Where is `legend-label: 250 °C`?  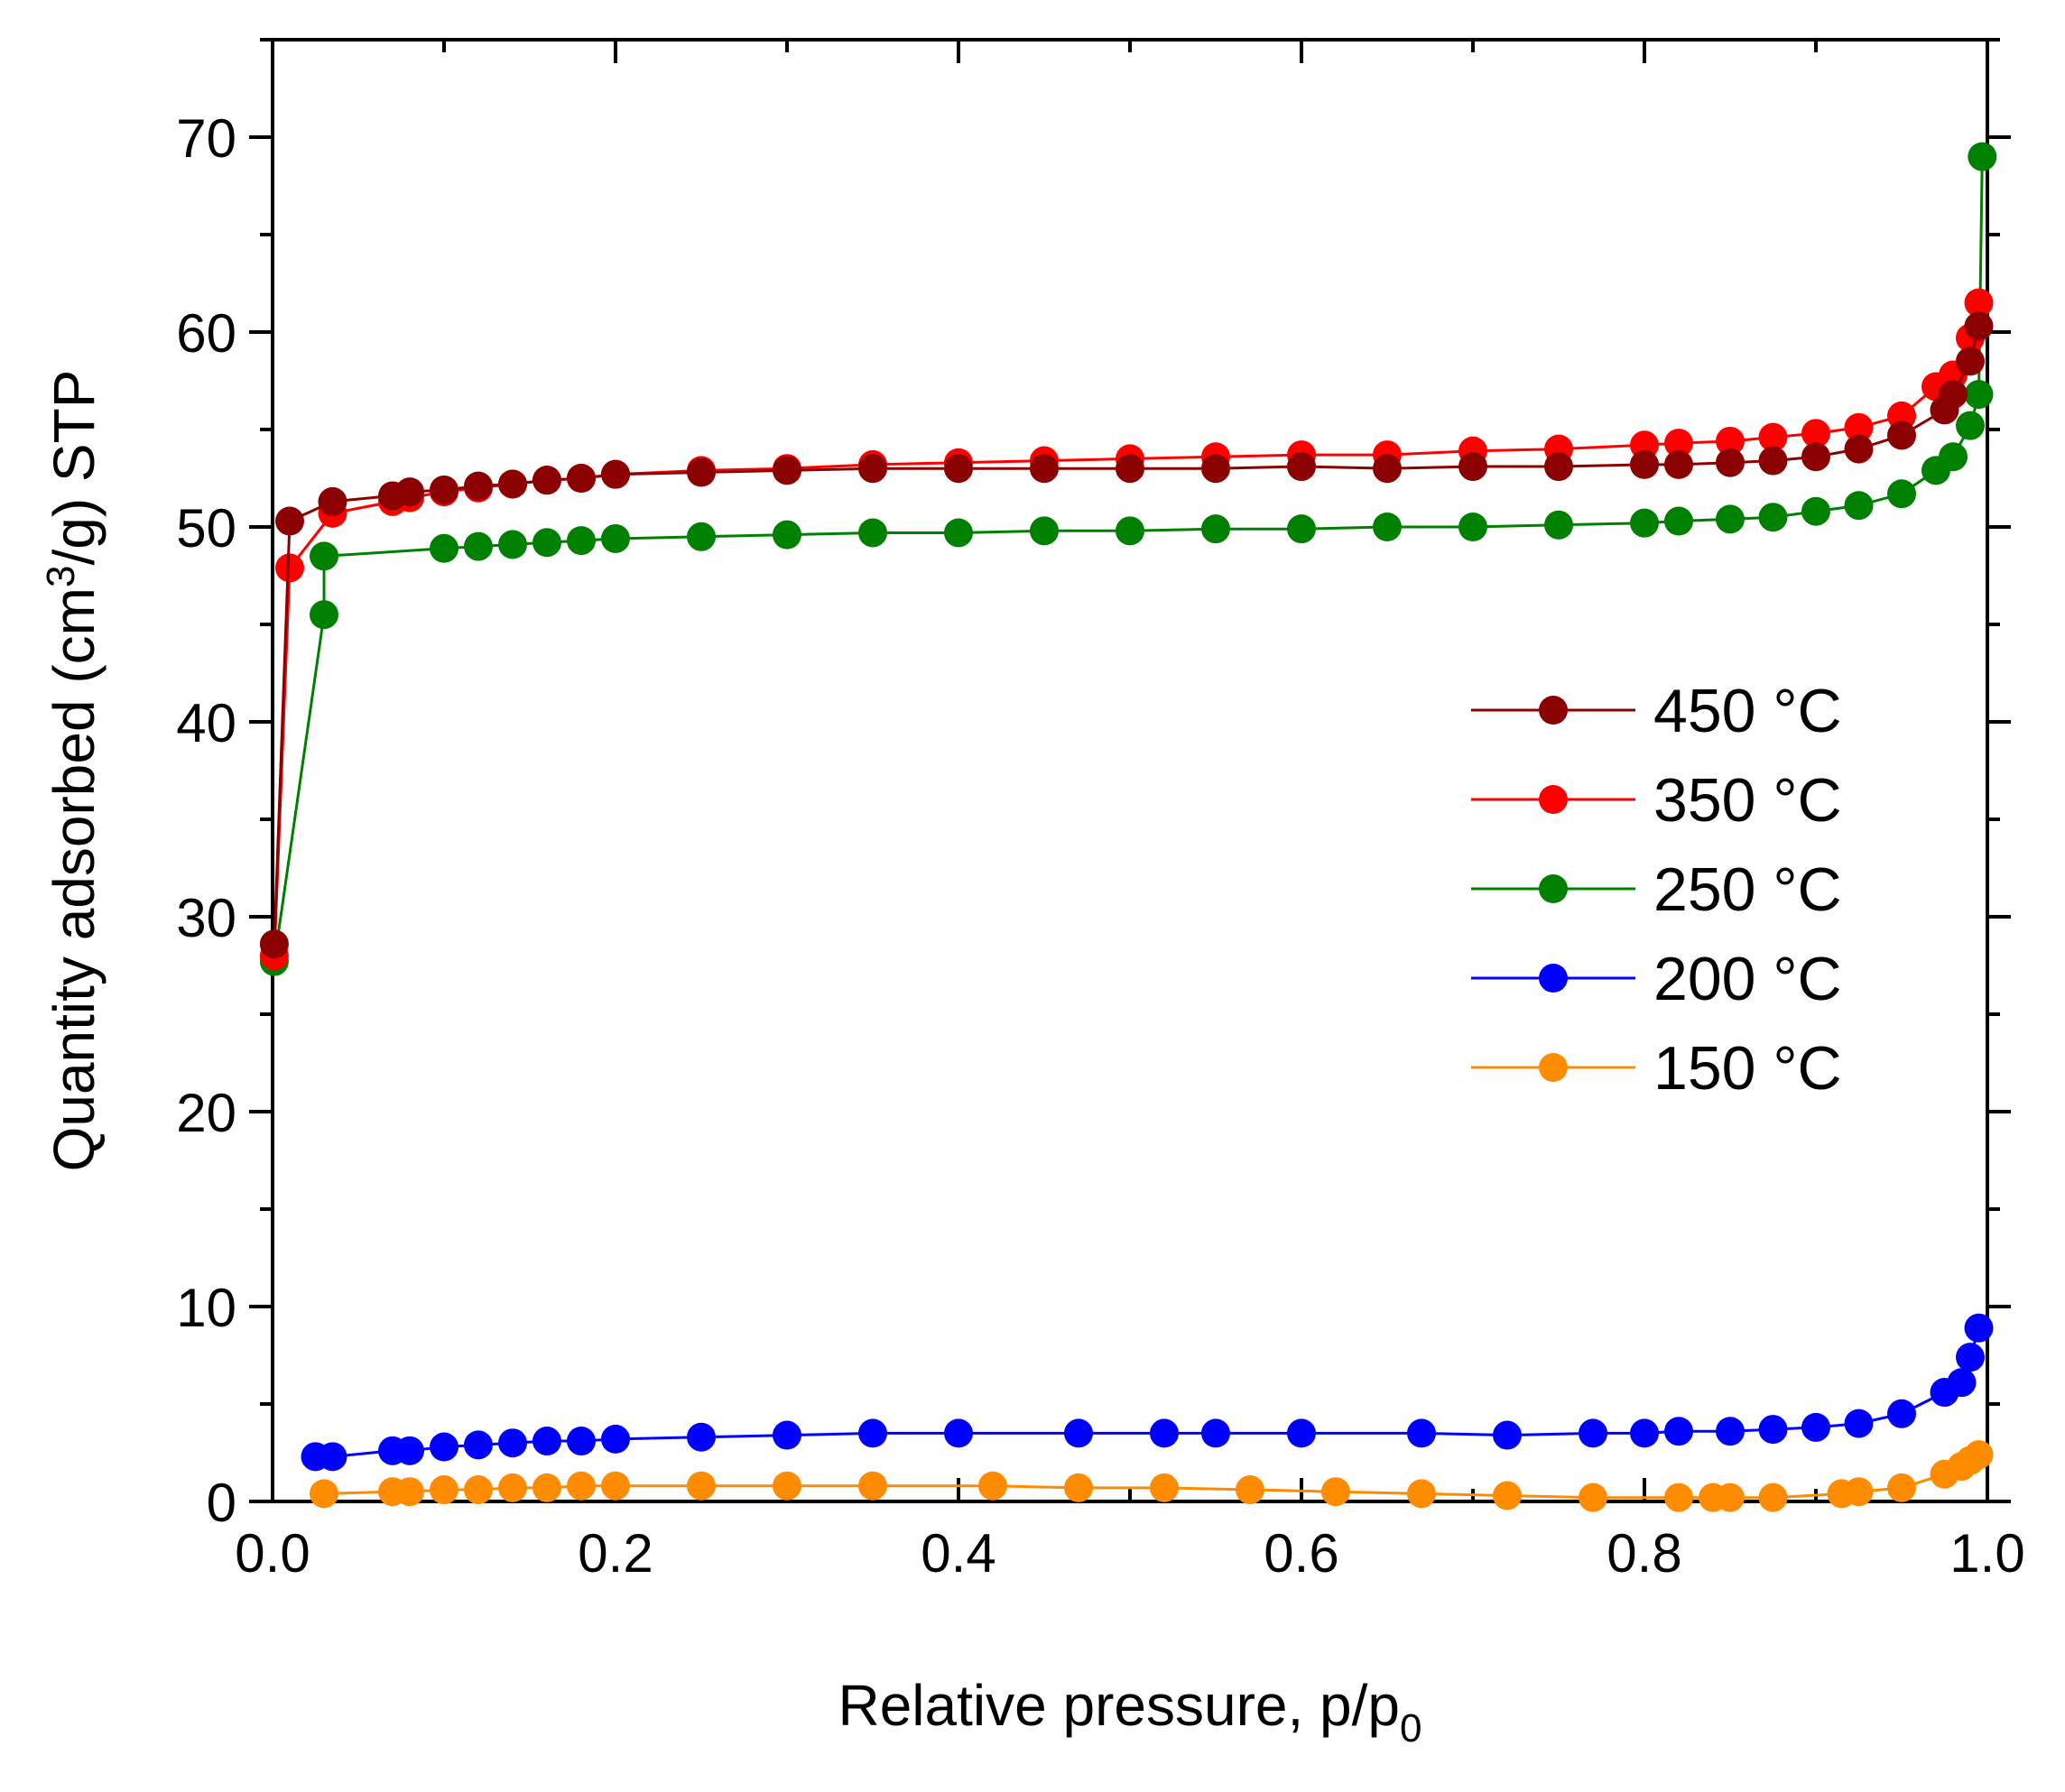 legend-label: 250 °C is located at coordinates (1748, 890).